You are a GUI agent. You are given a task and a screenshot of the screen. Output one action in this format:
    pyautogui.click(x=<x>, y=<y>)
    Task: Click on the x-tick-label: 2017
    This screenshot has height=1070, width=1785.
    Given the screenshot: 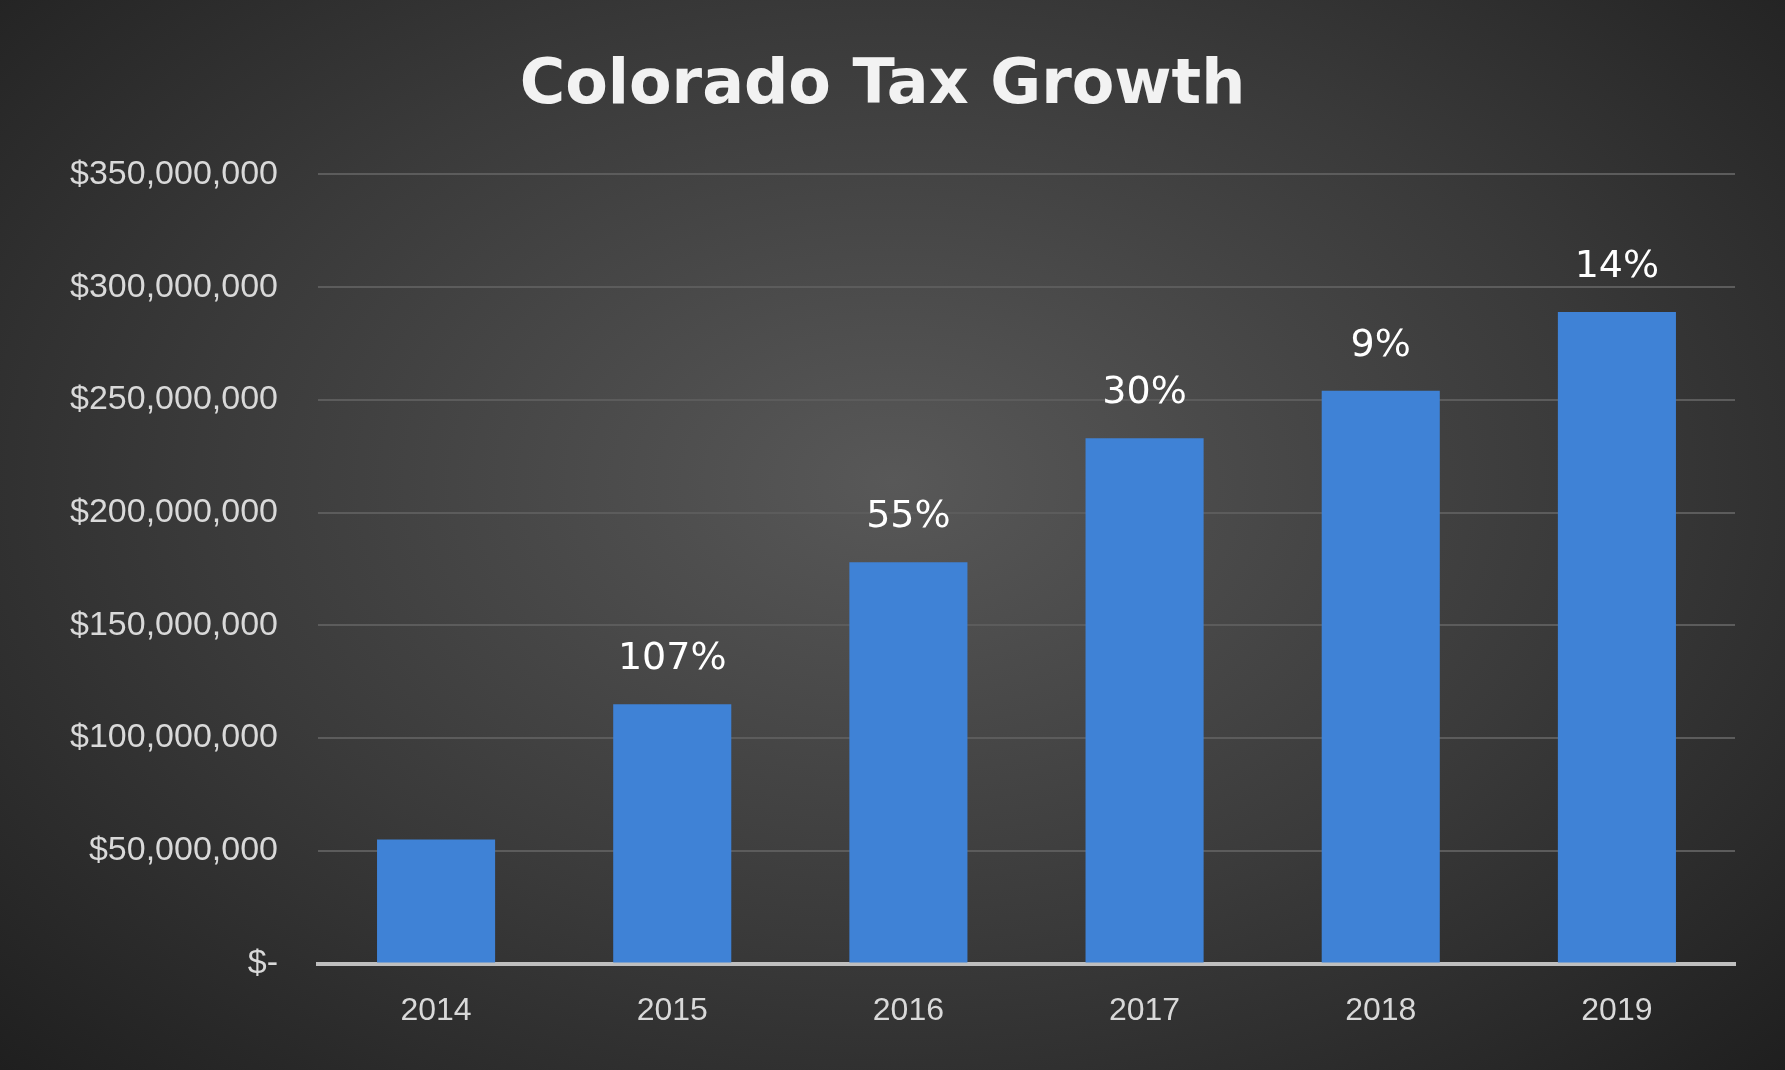 What is the action you would take?
    pyautogui.click(x=1144, y=1008)
    